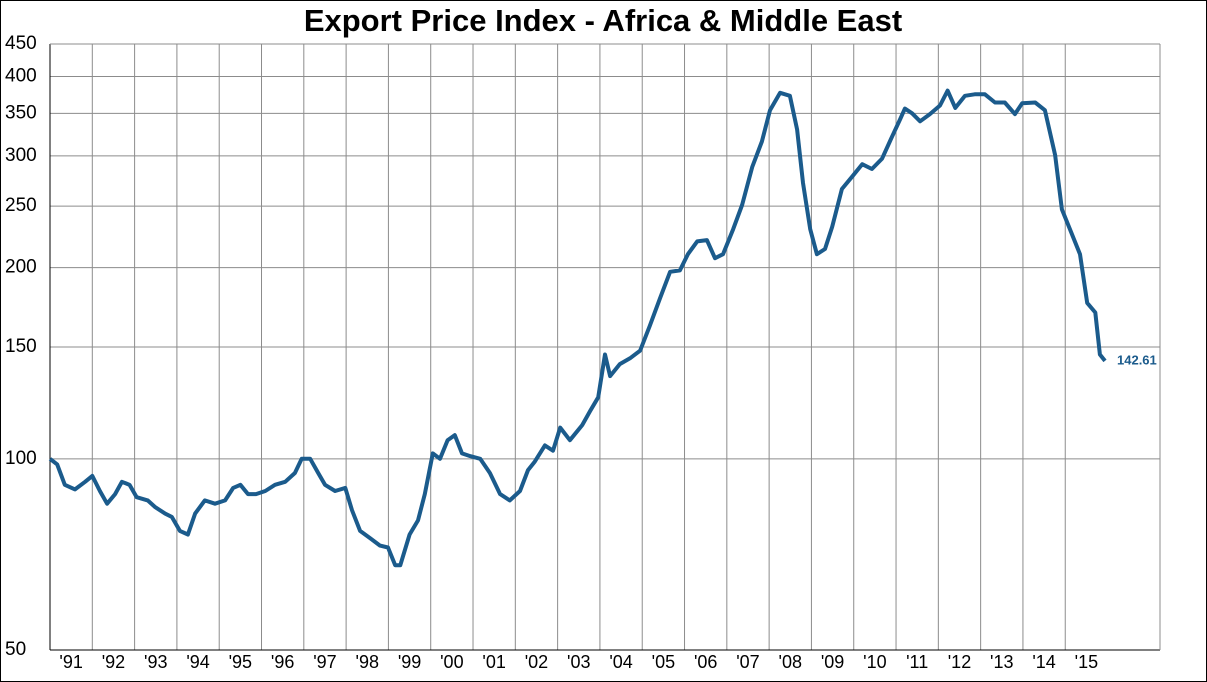  I want to click on y-tick-label: 350, so click(21, 112).